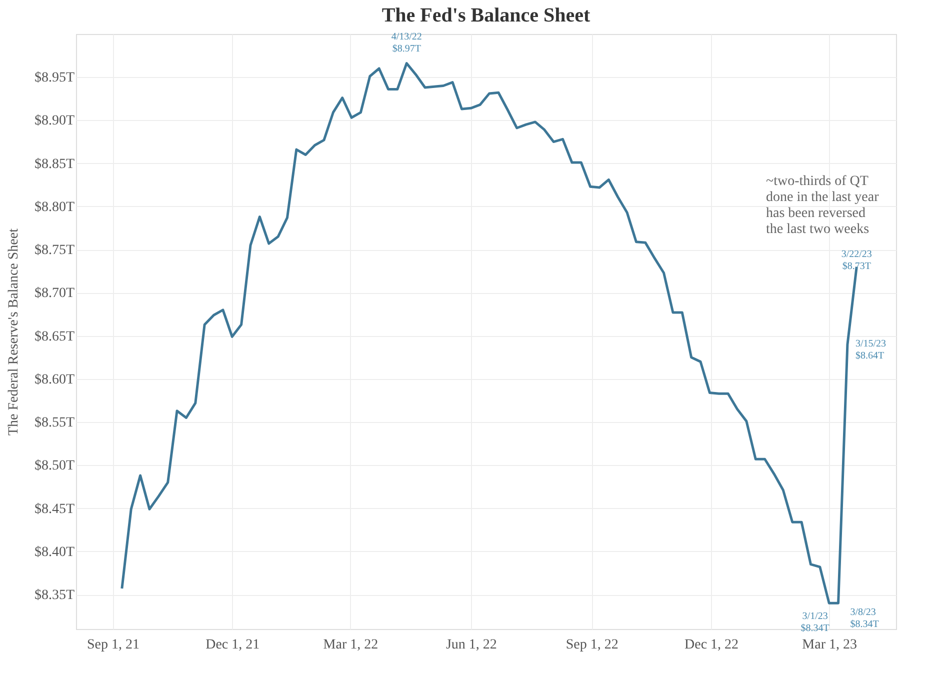 This screenshot has height=692, width=935. I want to click on annotation: 3/22/23 $8.73T, so click(856, 260).